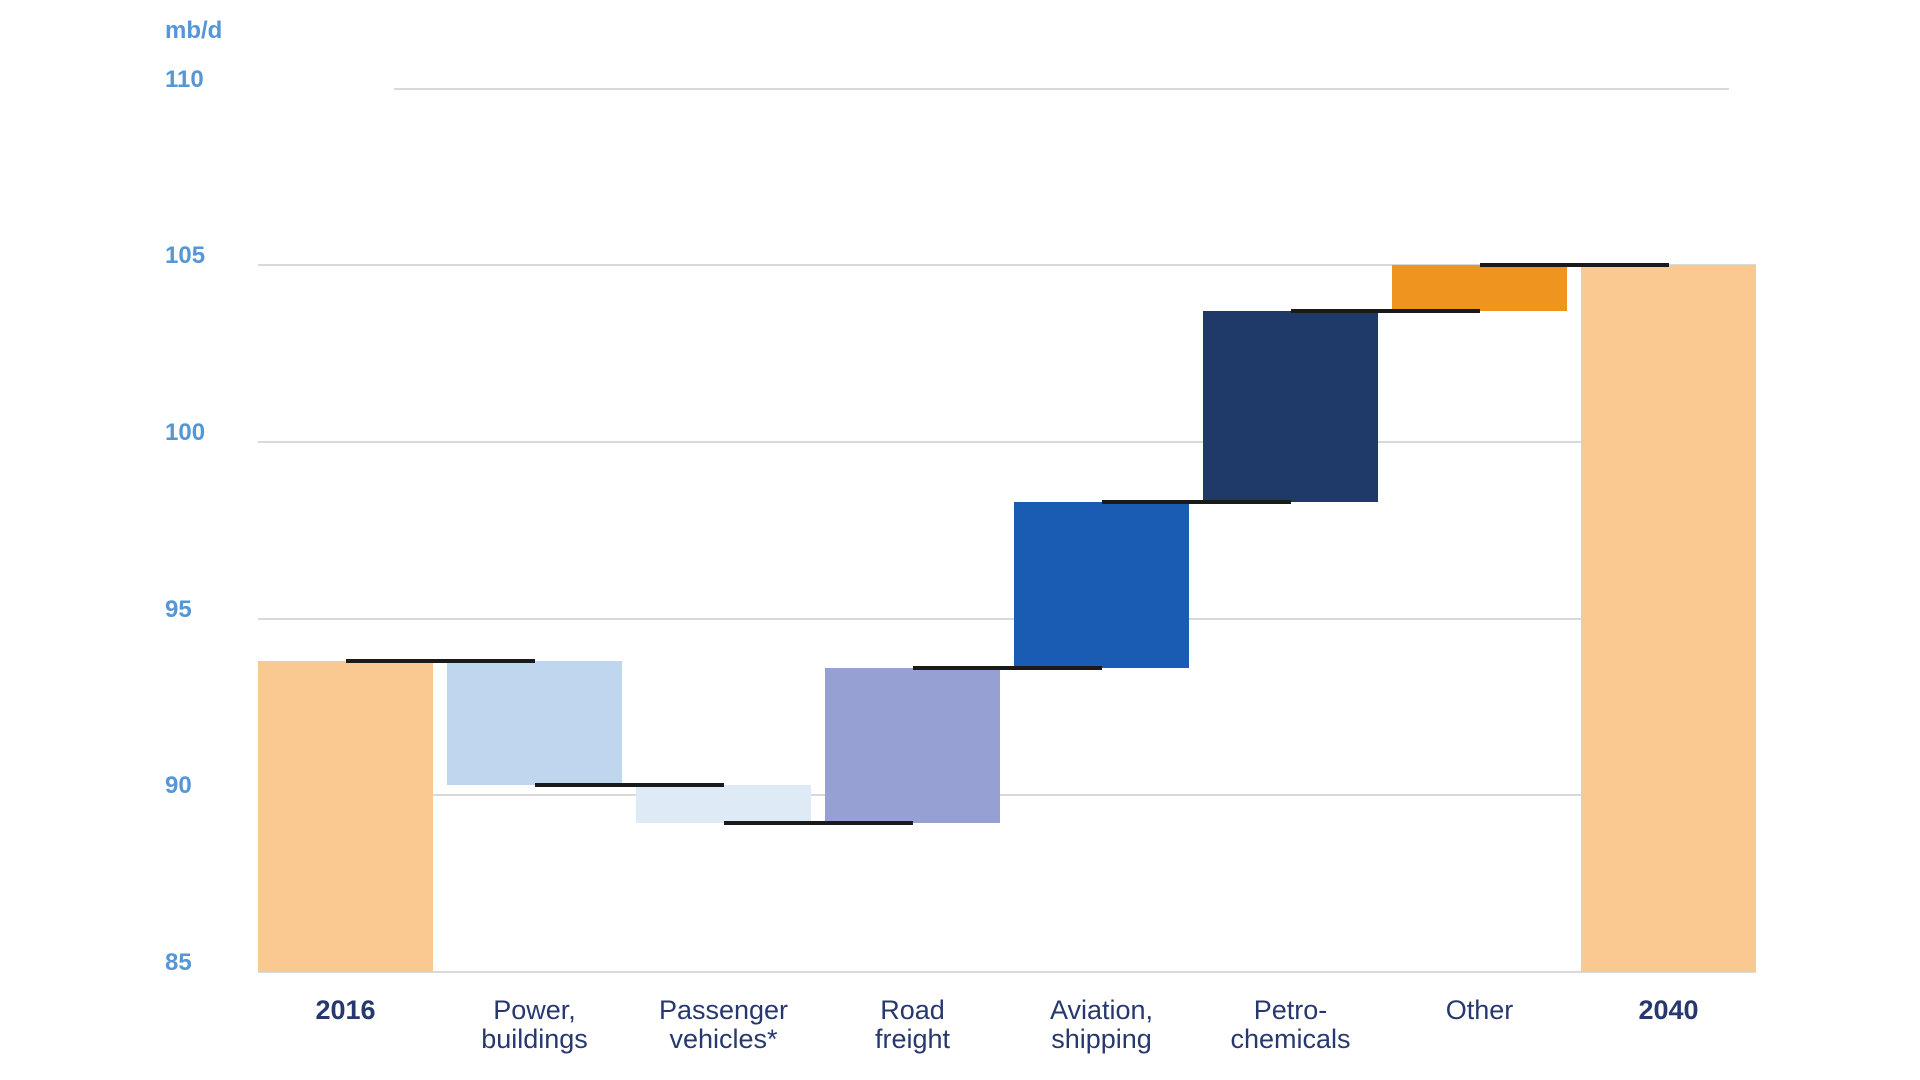 The image size is (1920, 1080). Describe the element at coordinates (1007, 668) in the screenshot. I see `connector-road-freight-to-aviation-shipping` at that location.